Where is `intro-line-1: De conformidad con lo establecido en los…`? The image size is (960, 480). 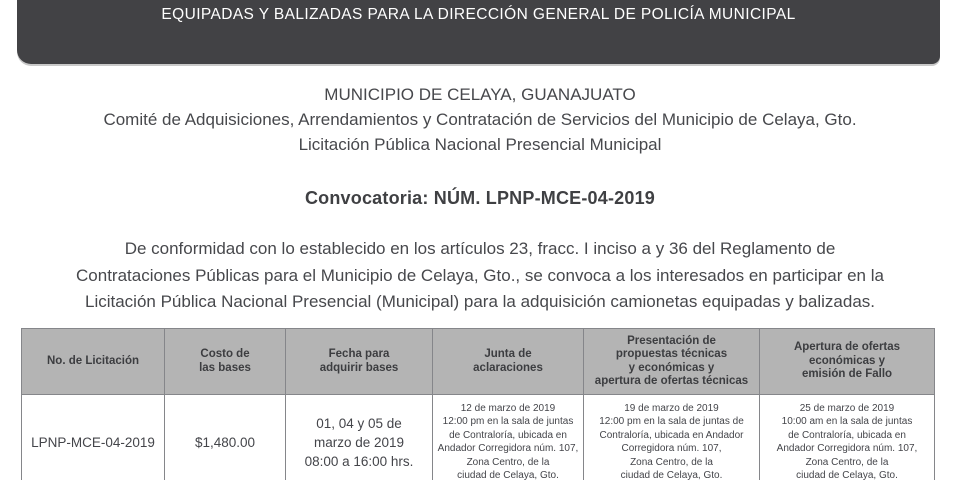
intro-line-1: De conformidad con lo establecido en los… is located at coordinates (480, 248).